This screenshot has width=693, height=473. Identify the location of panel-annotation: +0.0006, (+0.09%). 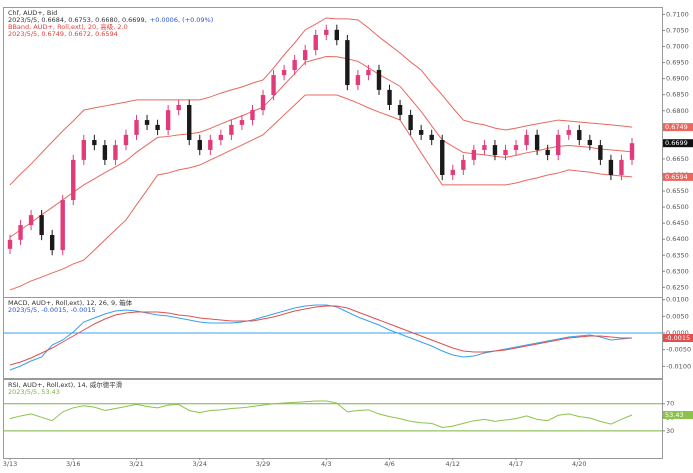
(182, 20).